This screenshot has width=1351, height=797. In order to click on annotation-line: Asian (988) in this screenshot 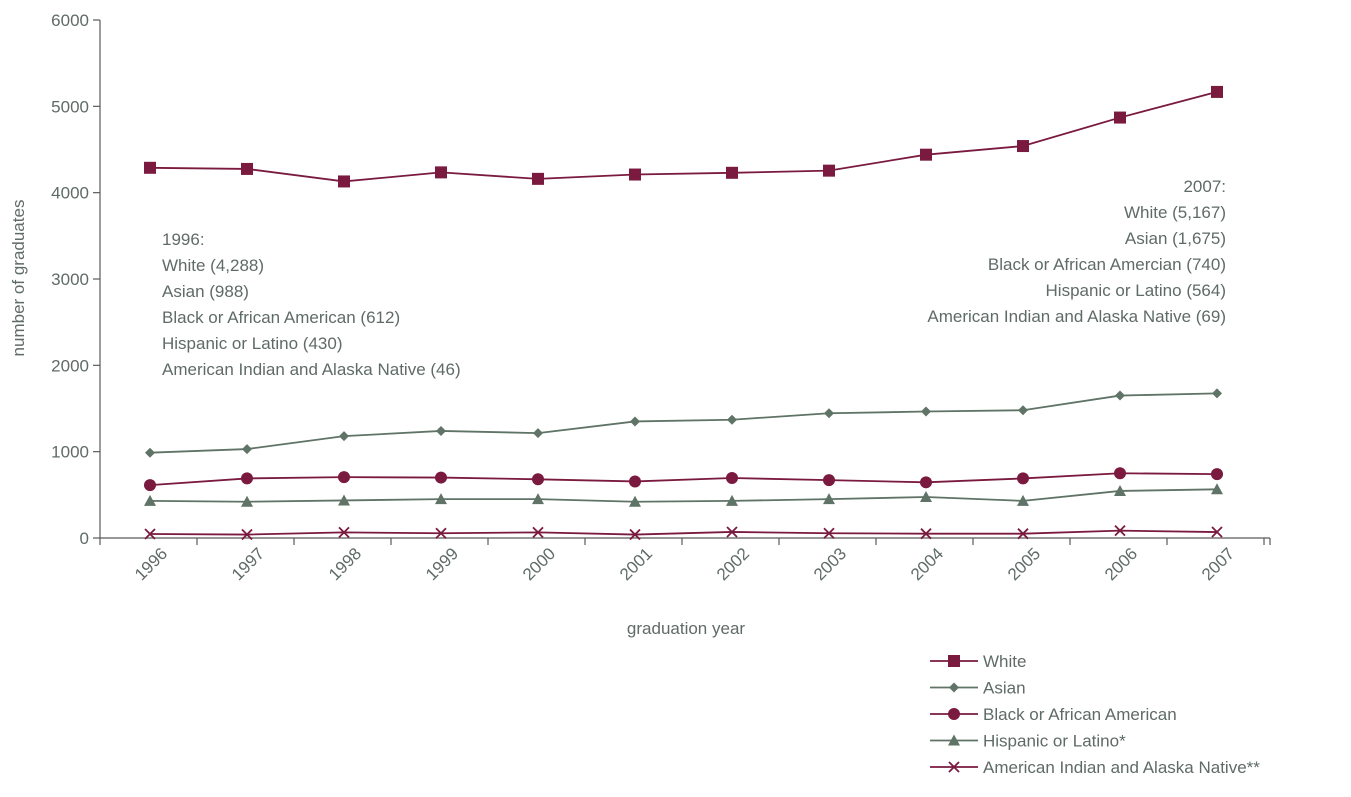, I will do `click(205, 291)`.